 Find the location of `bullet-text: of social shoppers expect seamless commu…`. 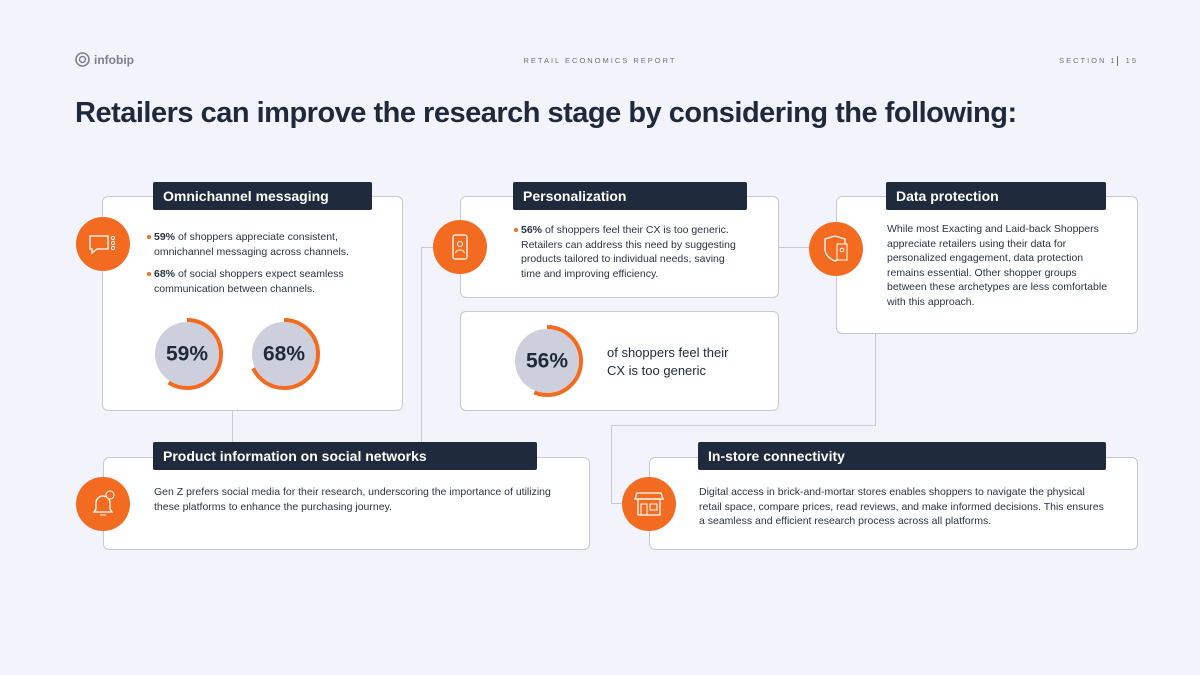

bullet-text: of social shoppers expect seamless commu… is located at coordinates (249, 281).